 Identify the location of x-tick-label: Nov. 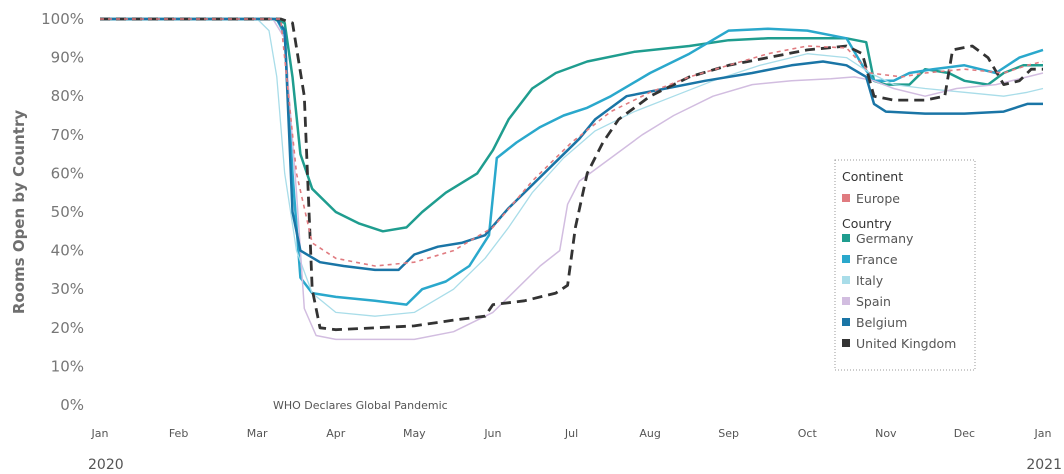
(886, 433).